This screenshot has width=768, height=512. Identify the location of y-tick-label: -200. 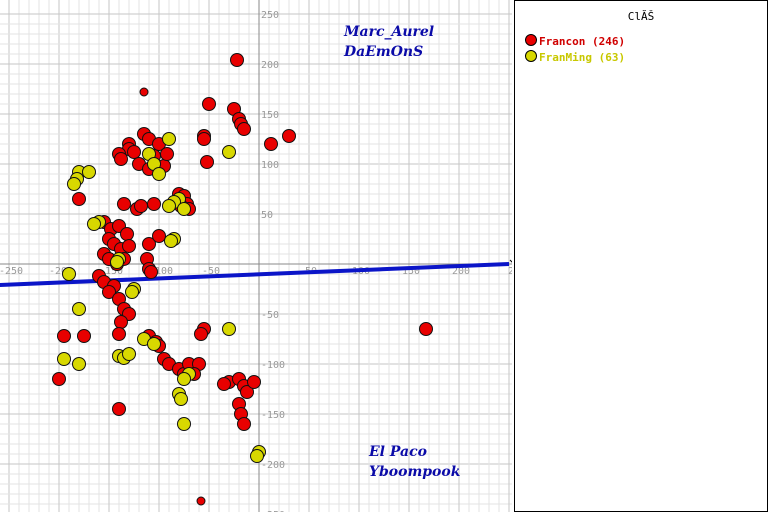
(273, 465).